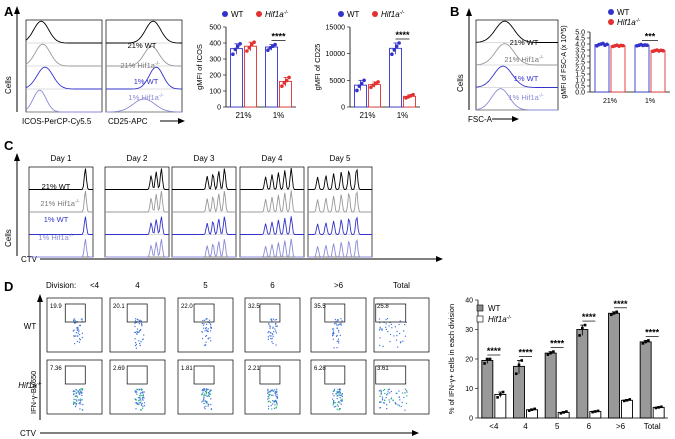 The image size is (675, 439). Describe the element at coordinates (494, 351) in the screenshot. I see `ifng-sig-label: ****` at that location.